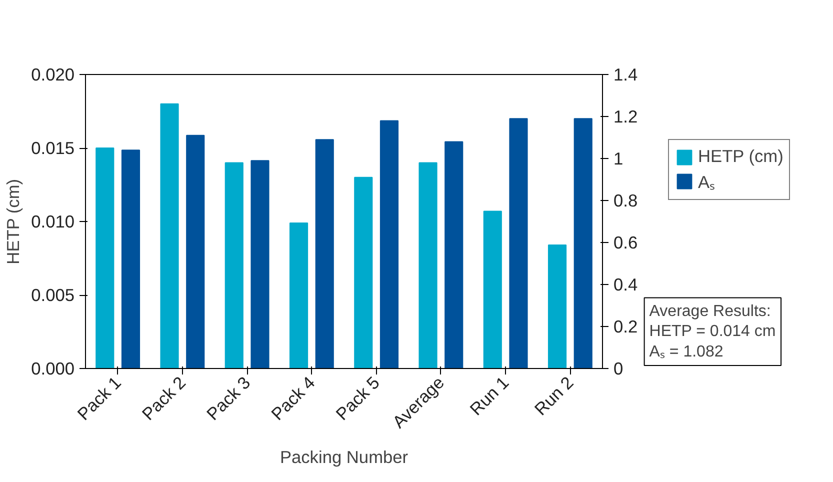 The image size is (833, 482). What do you see at coordinates (626, 116) in the screenshot?
I see `y2-tick-label: 1.2` at bounding box center [626, 116].